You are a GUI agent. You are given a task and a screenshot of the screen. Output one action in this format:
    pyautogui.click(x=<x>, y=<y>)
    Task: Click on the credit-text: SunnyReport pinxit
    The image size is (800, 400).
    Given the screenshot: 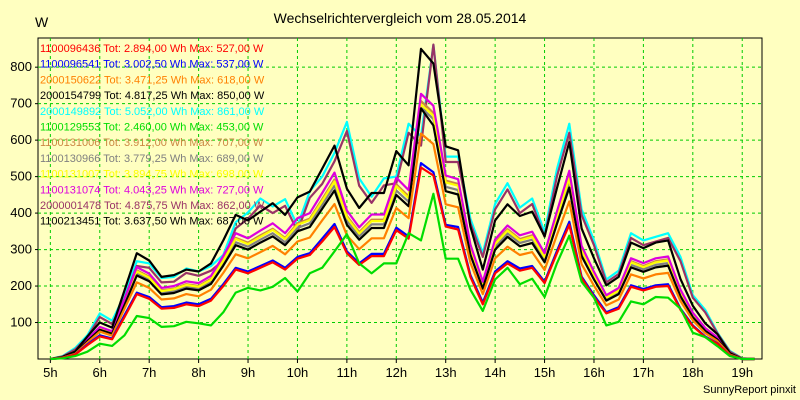 What is the action you would take?
    pyautogui.click(x=749, y=390)
    